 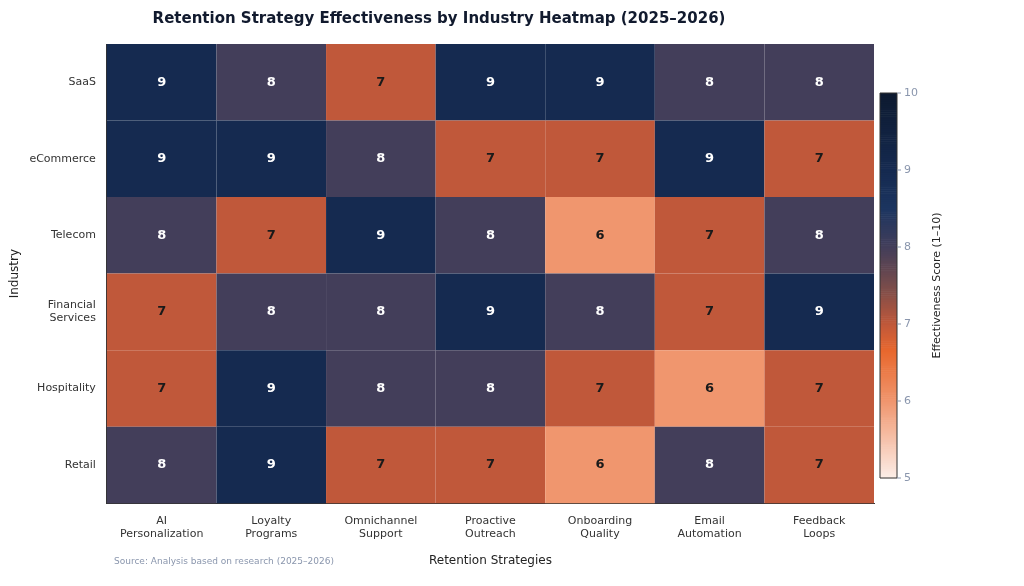 I want to click on color-bar-label: 6, so click(x=907, y=400).